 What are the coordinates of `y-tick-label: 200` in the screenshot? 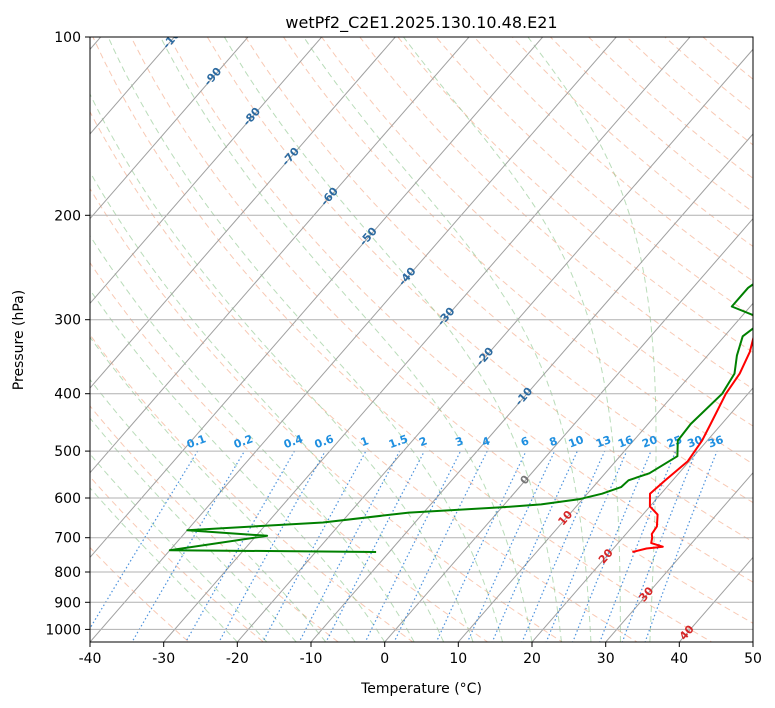 It's located at (67, 216).